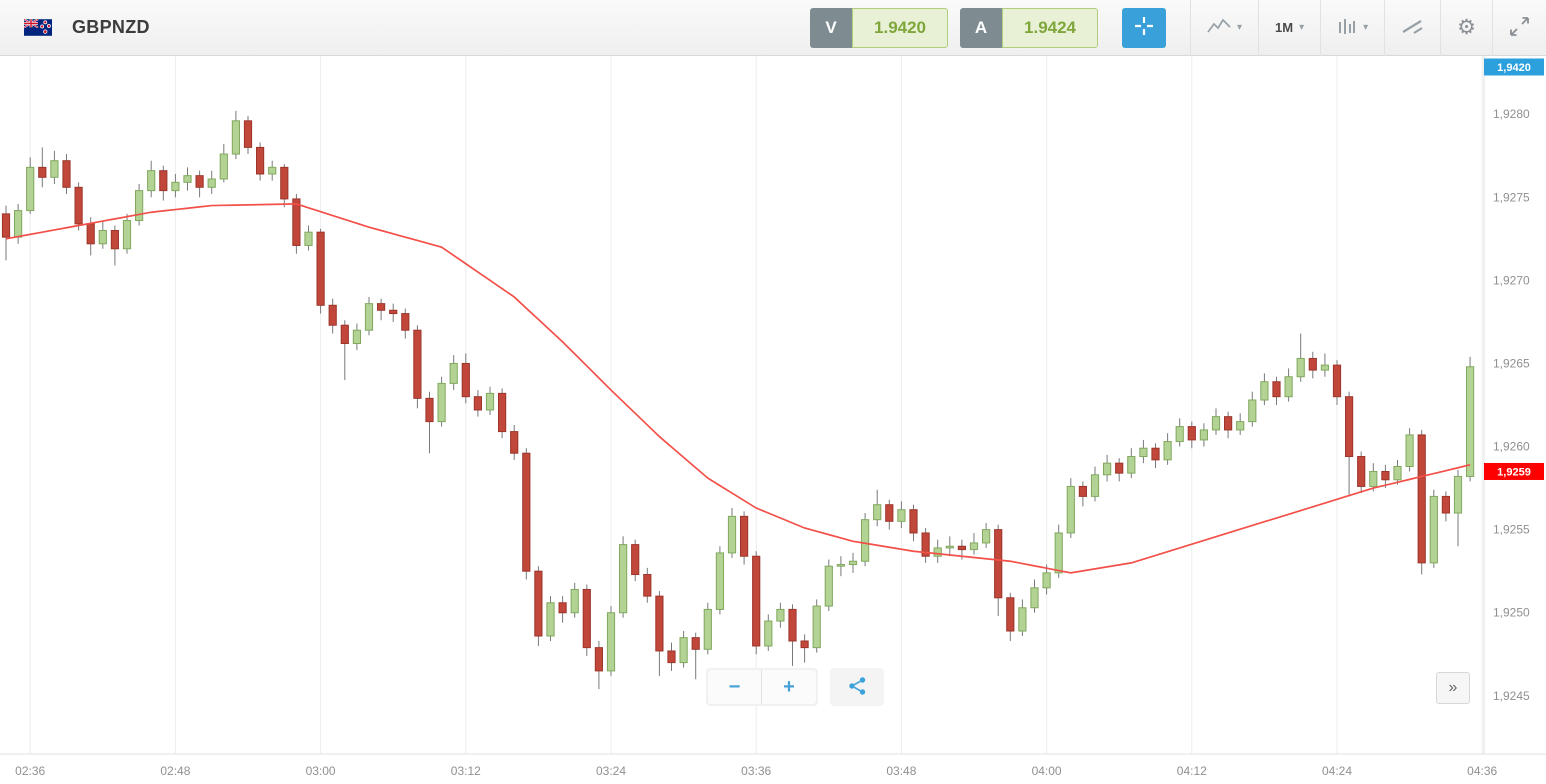 This screenshot has height=784, width=1546. Describe the element at coordinates (1289, 28) in the screenshot. I see `timeframe-button: 1M ▾` at that location.